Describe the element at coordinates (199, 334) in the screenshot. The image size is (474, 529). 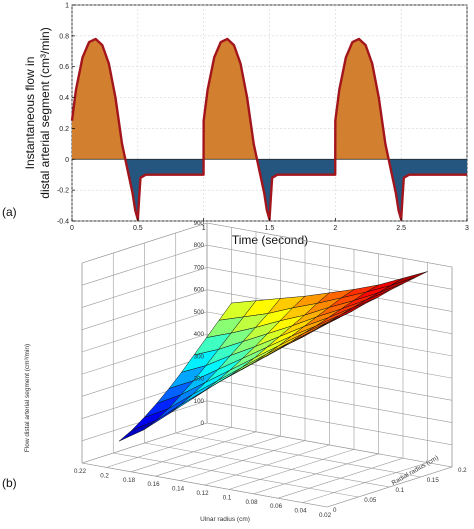
I see `z-tick-label: 400` at that location.